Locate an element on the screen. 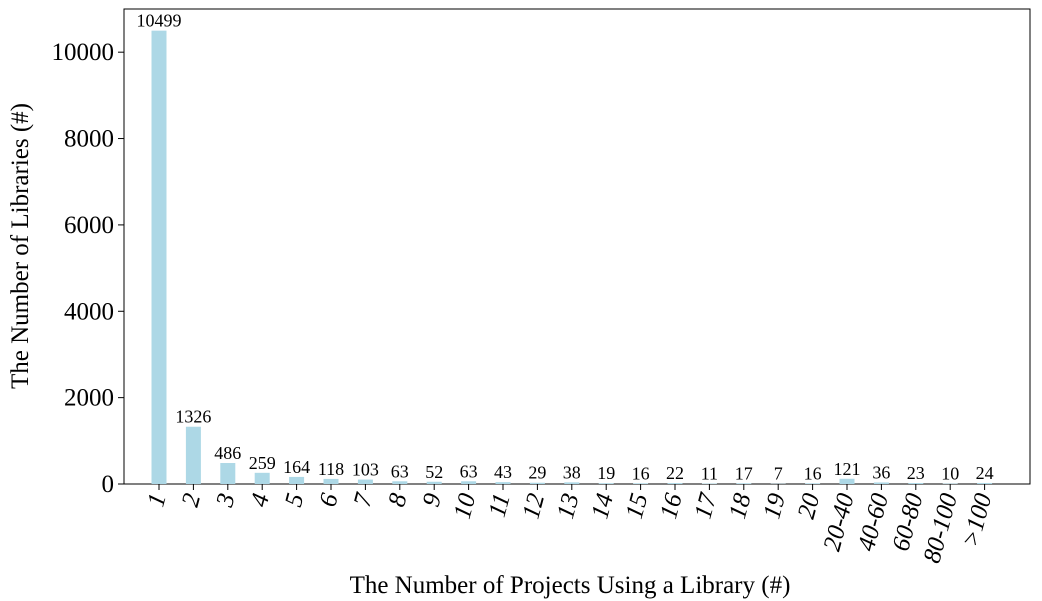  bar-value-label: 52 is located at coordinates (434, 472).